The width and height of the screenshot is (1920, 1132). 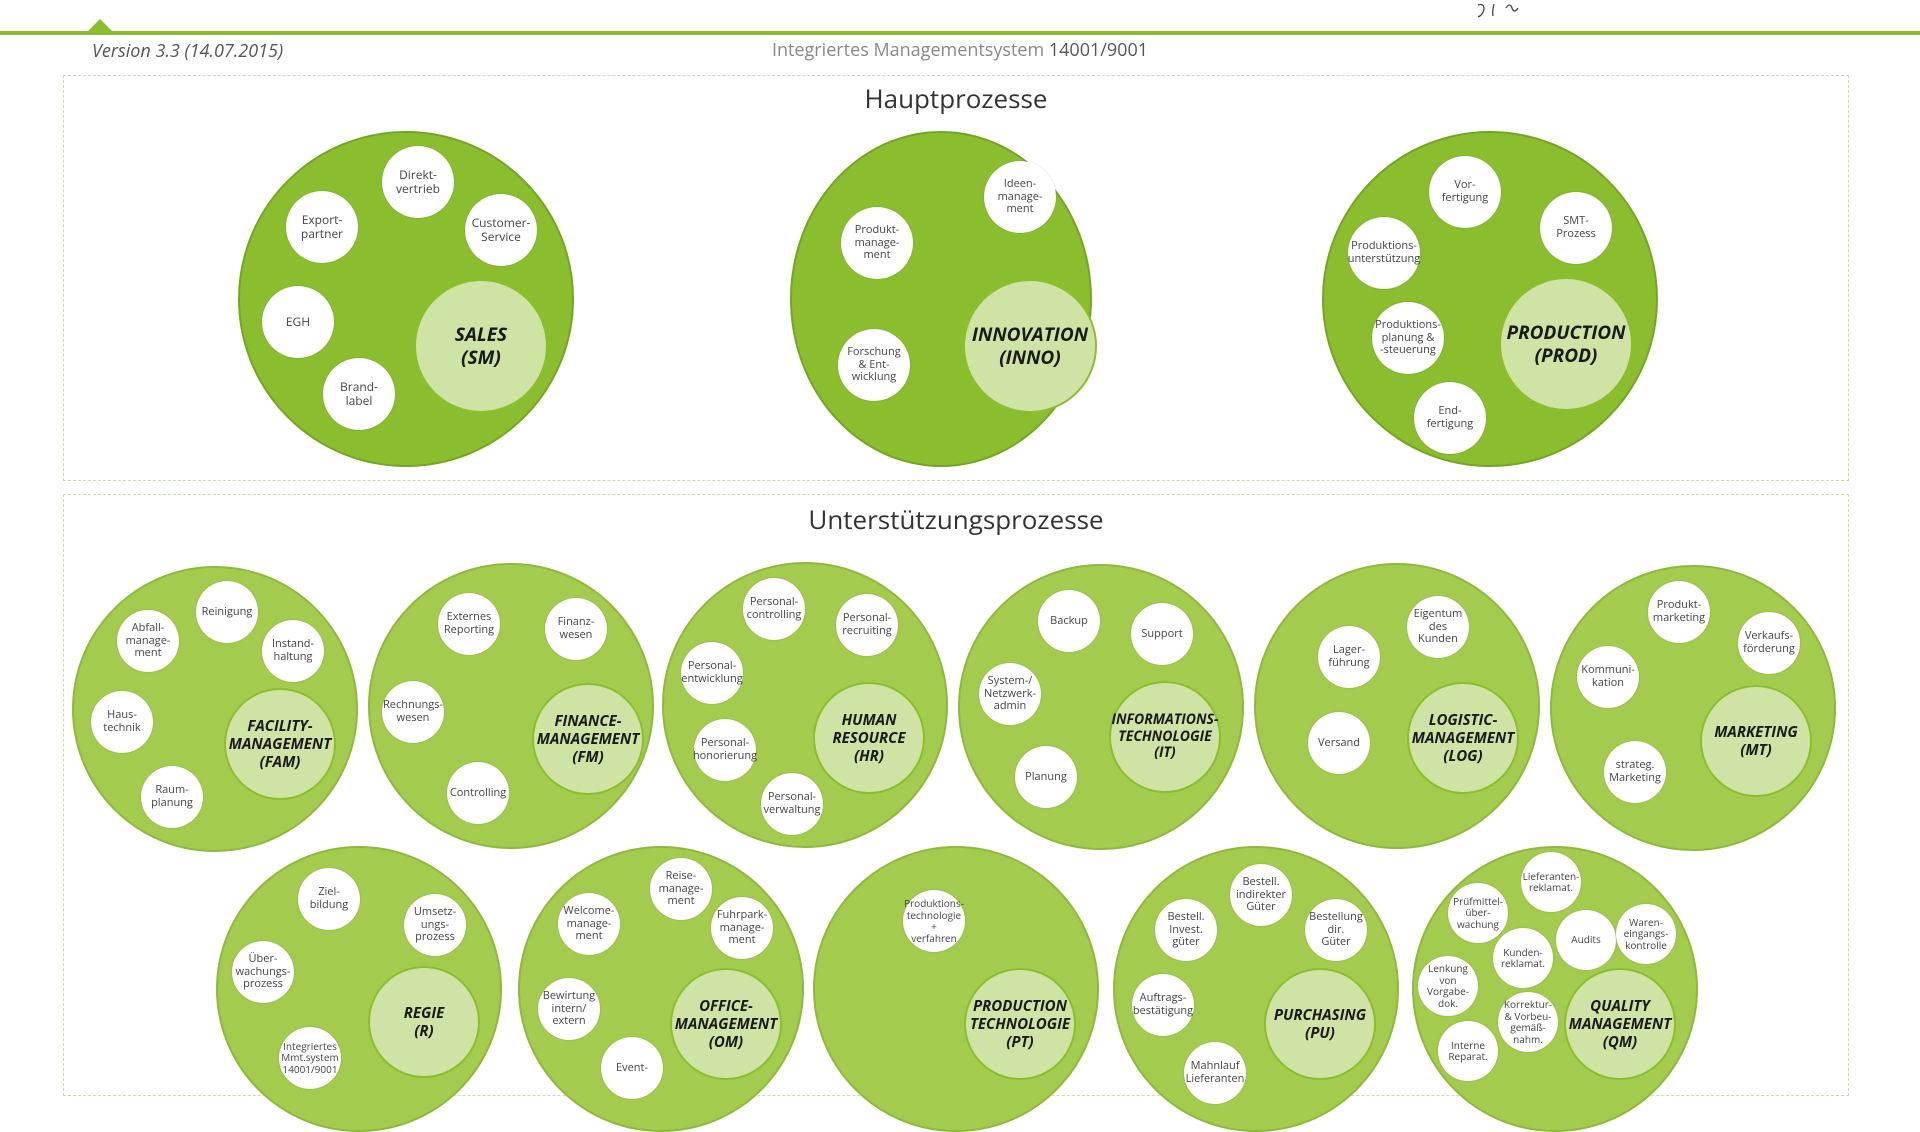 I want to click on production-sub-planung-steuerung: Produktions-planung & -steuerung, so click(x=1408, y=338).